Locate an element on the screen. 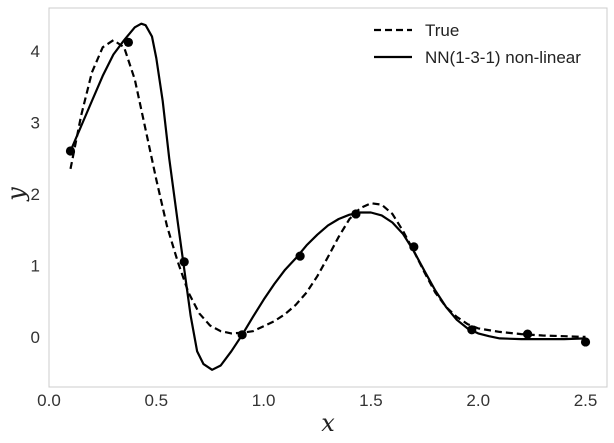 Image resolution: width=614 pixels, height=443 pixels. x-tick-label: 2.5 is located at coordinates (586, 400).